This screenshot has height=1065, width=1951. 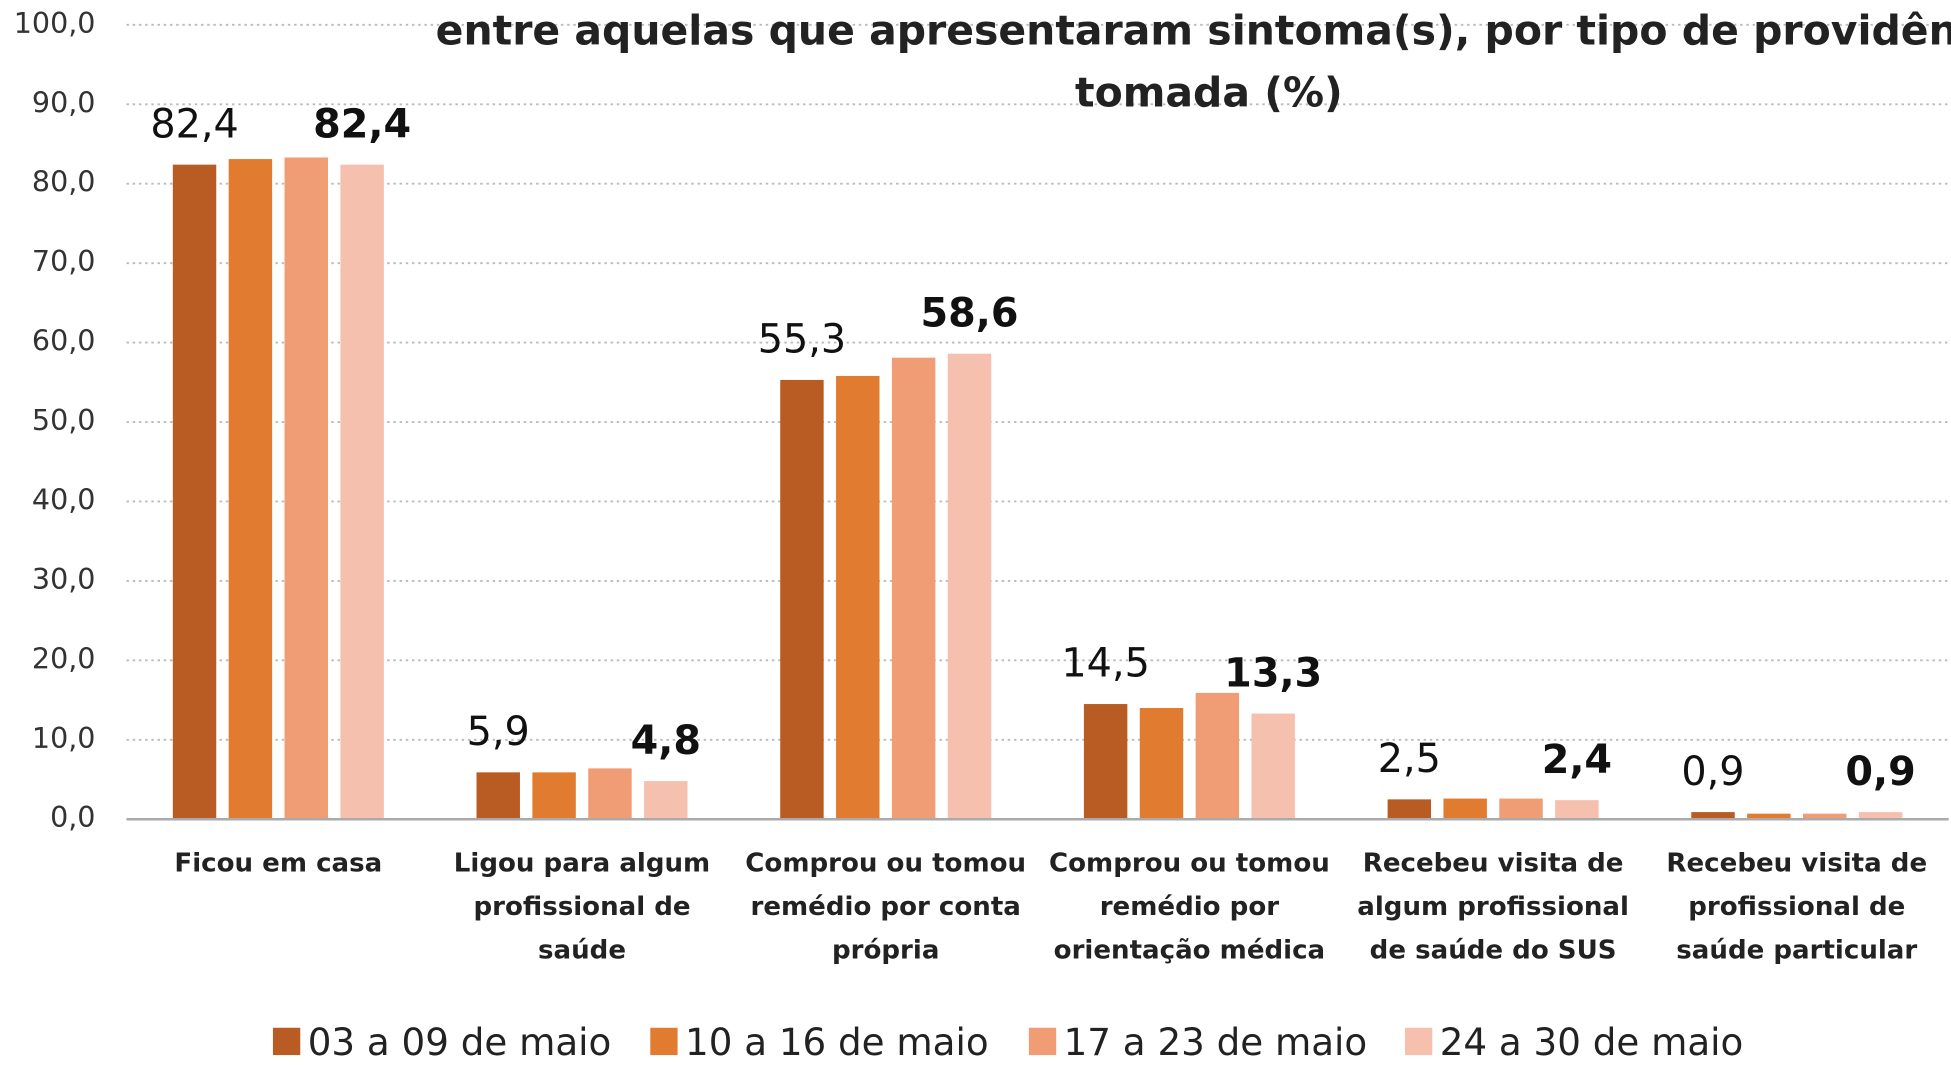 I want to click on y-tick-label: 30,0, so click(x=64, y=579).